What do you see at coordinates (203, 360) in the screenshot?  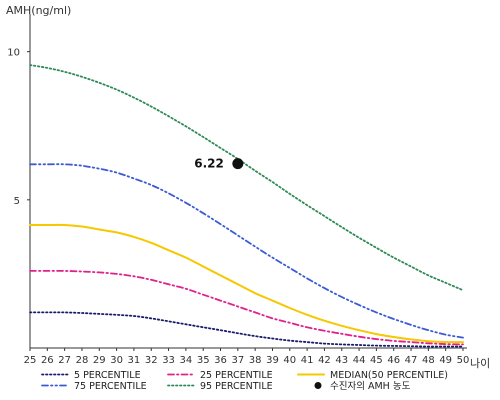 I see `x-tick-label: 35` at bounding box center [203, 360].